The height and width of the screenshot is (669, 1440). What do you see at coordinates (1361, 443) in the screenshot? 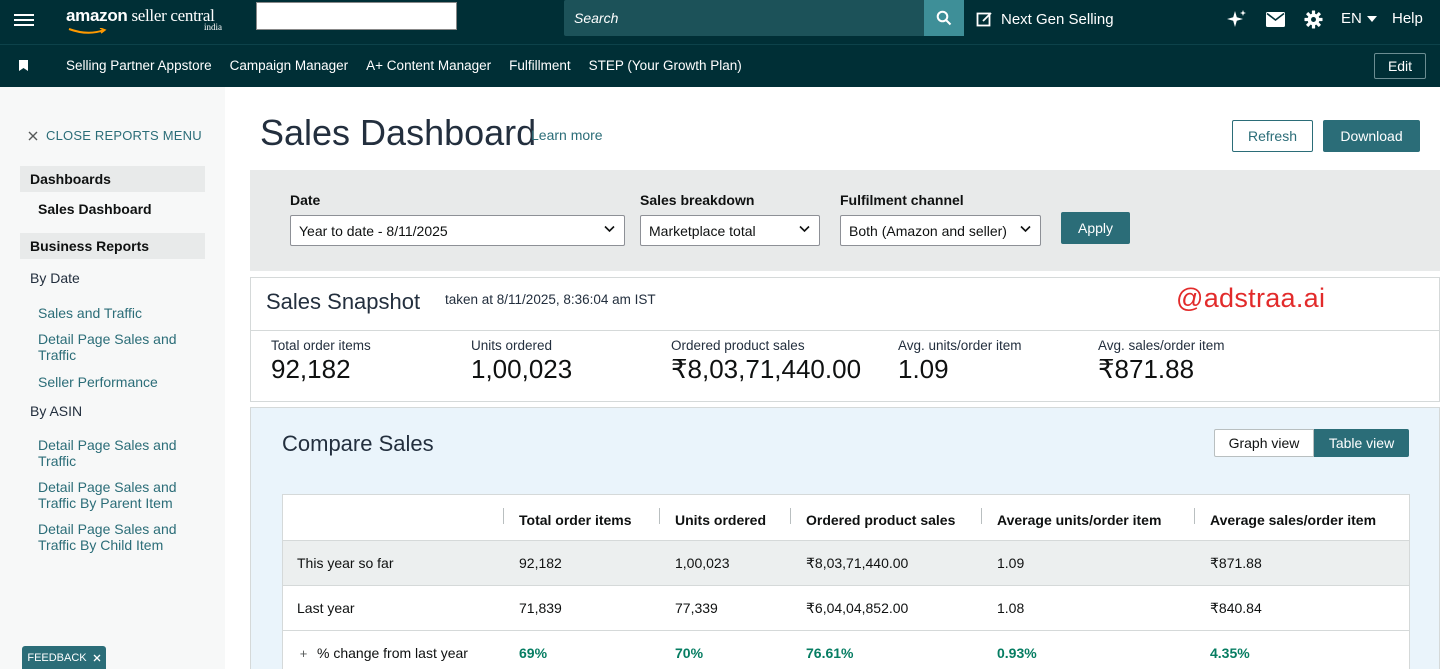
I see `table-view-button: Table view` at bounding box center [1361, 443].